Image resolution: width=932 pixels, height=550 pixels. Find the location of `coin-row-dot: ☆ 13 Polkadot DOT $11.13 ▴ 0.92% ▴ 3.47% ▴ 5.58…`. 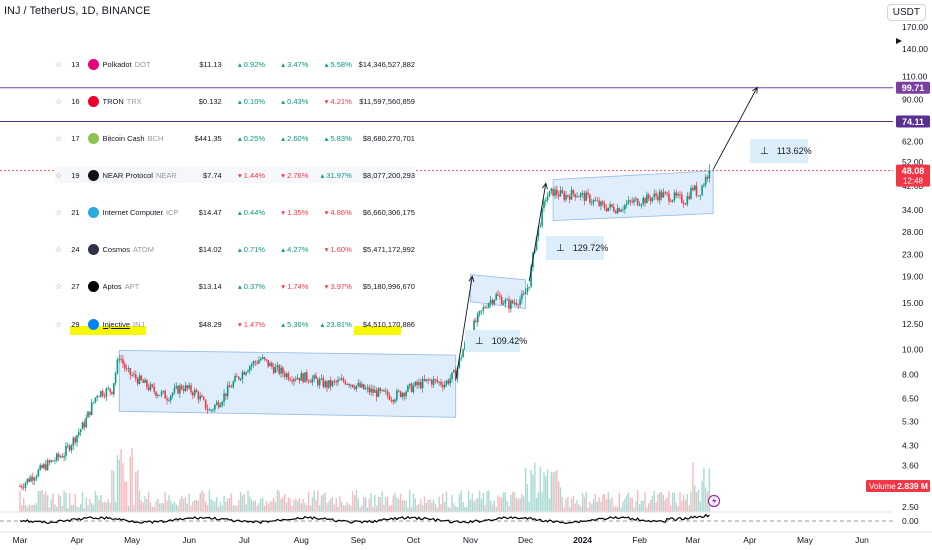

coin-row-dot: ☆ 13 Polkadot DOT $11.13 ▴ 0.92% ▴ 3.47% ▴ 5.58… is located at coordinates (235, 64).